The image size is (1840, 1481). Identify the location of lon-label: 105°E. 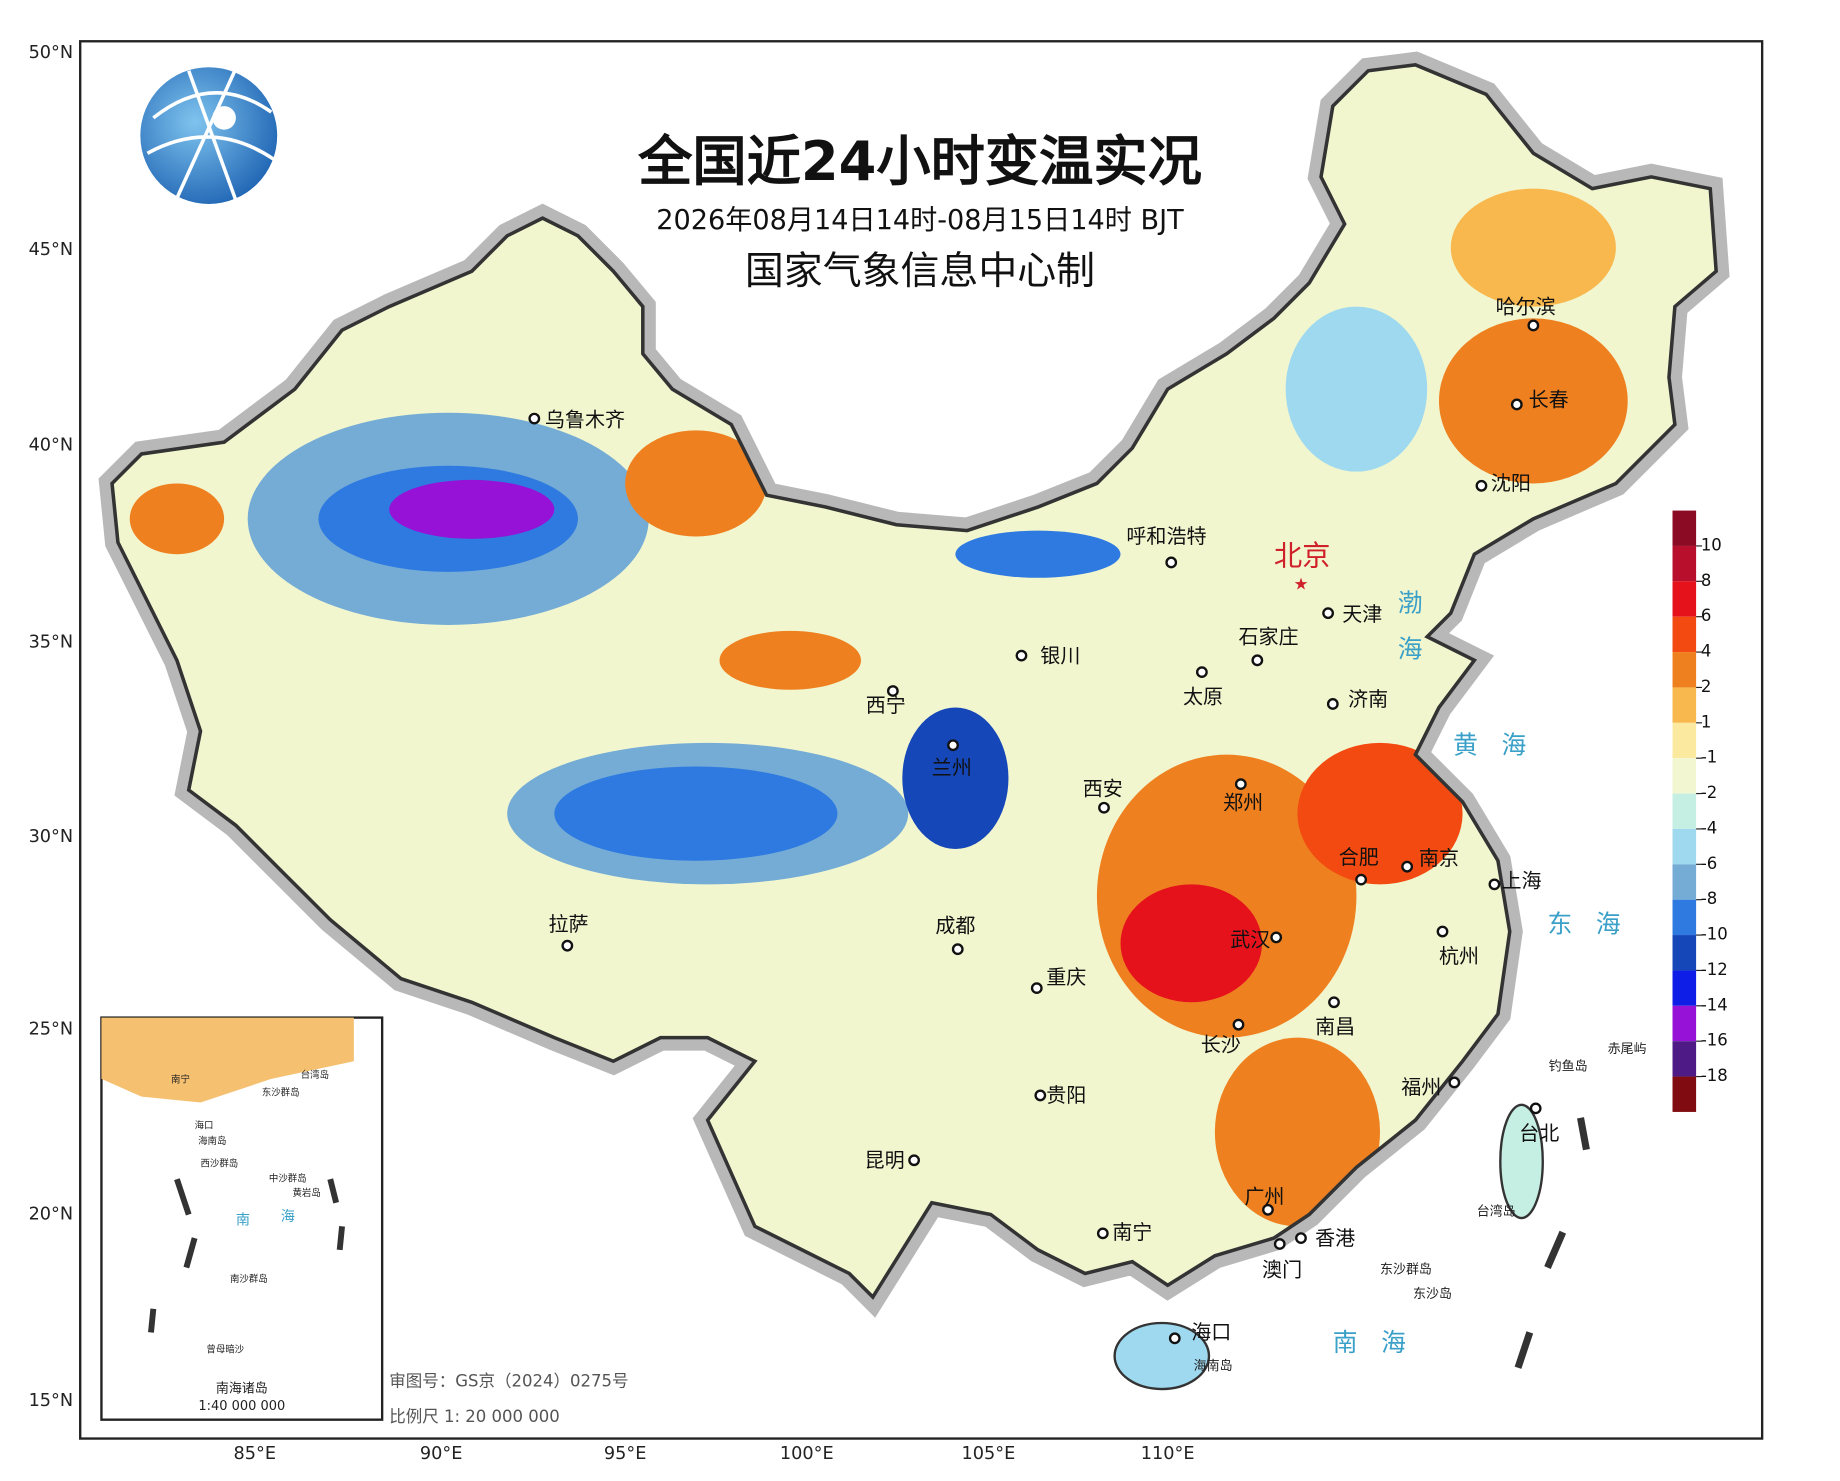
(989, 1454).